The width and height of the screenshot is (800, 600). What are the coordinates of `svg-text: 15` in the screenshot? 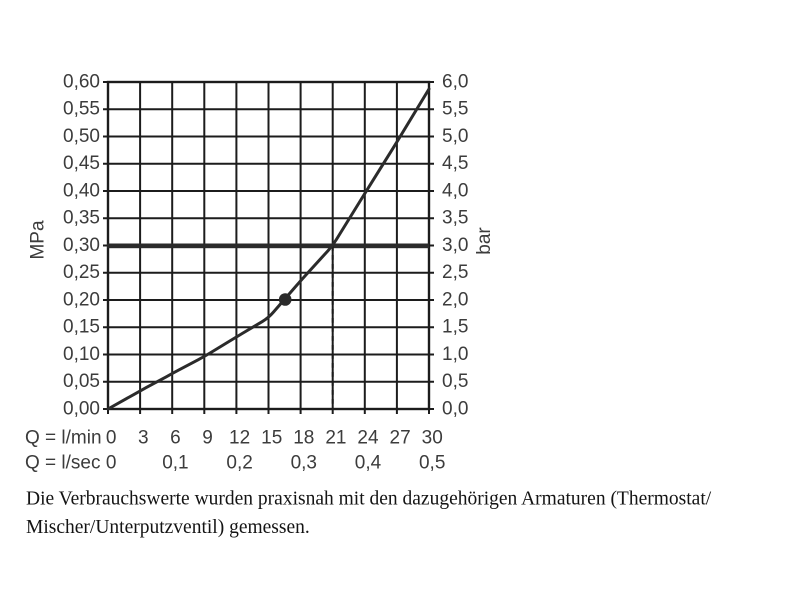 It's located at (271, 438).